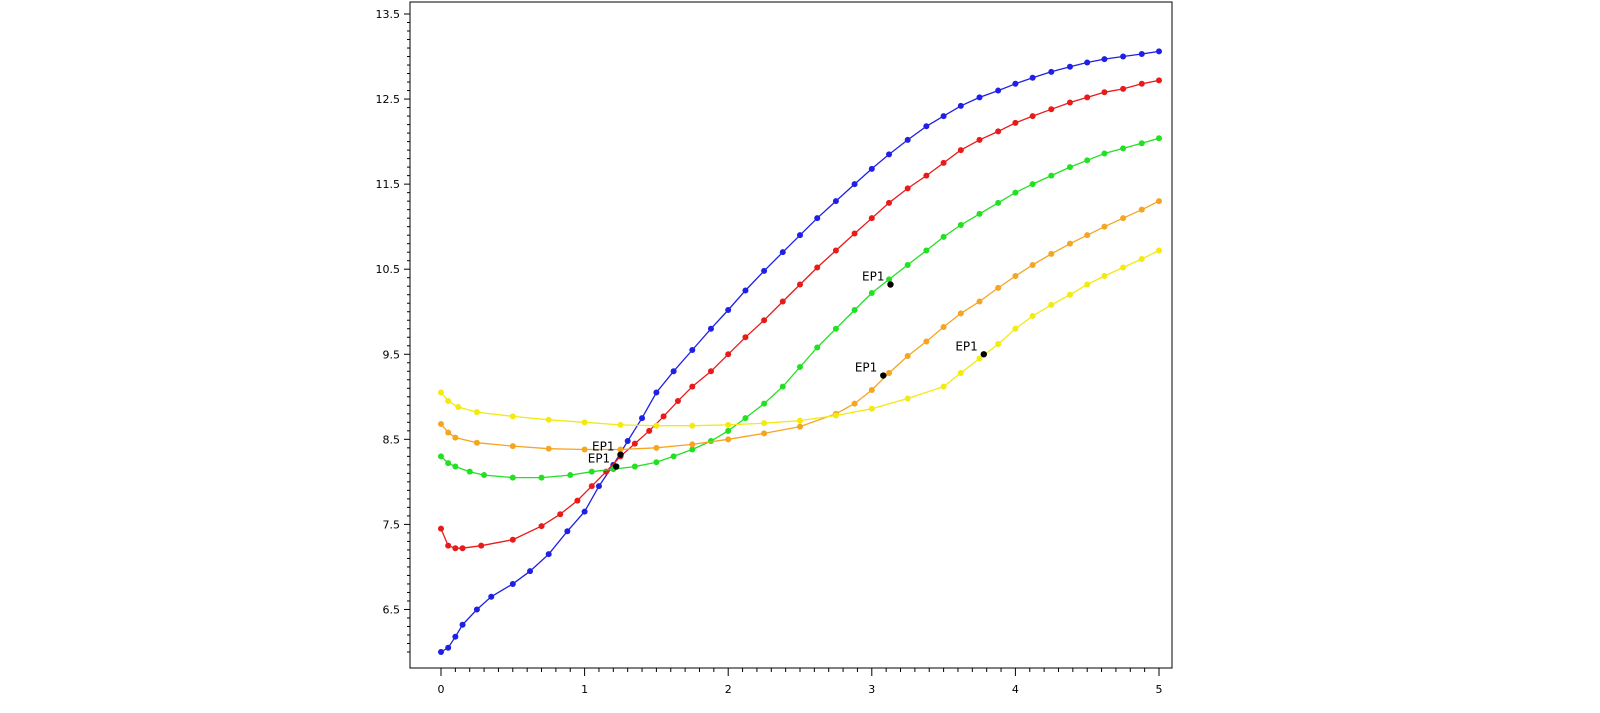 Image resolution: width=1600 pixels, height=713 pixels. What do you see at coordinates (392, 439) in the screenshot?
I see `y-tick-label: 8.5` at bounding box center [392, 439].